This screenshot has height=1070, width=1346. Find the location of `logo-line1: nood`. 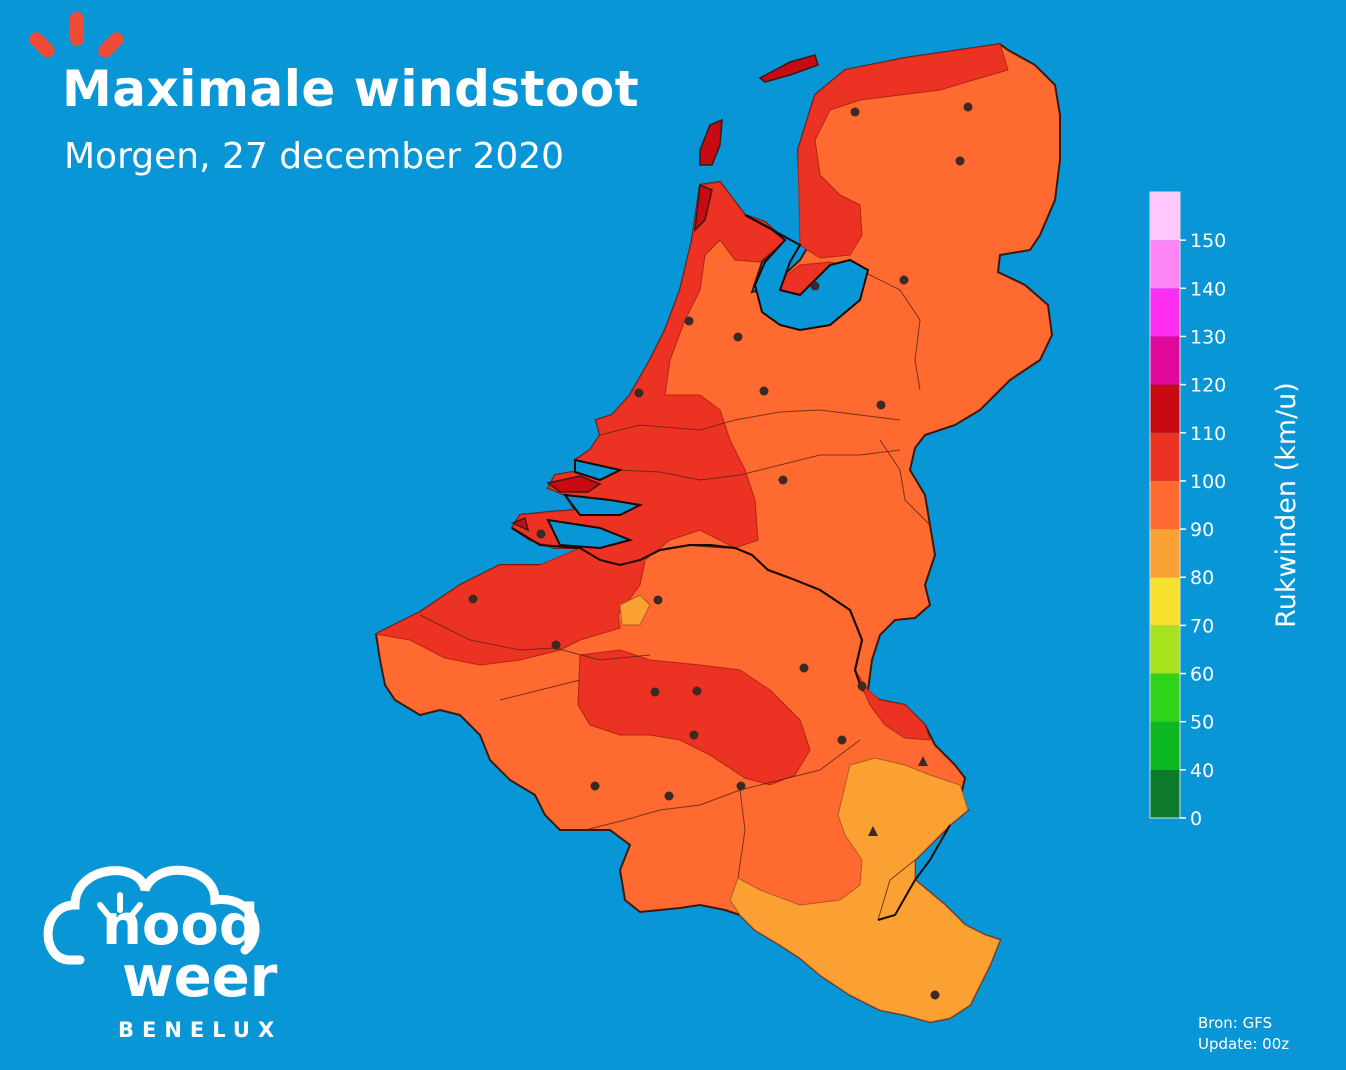

logo-line1: nood is located at coordinates (180, 925).